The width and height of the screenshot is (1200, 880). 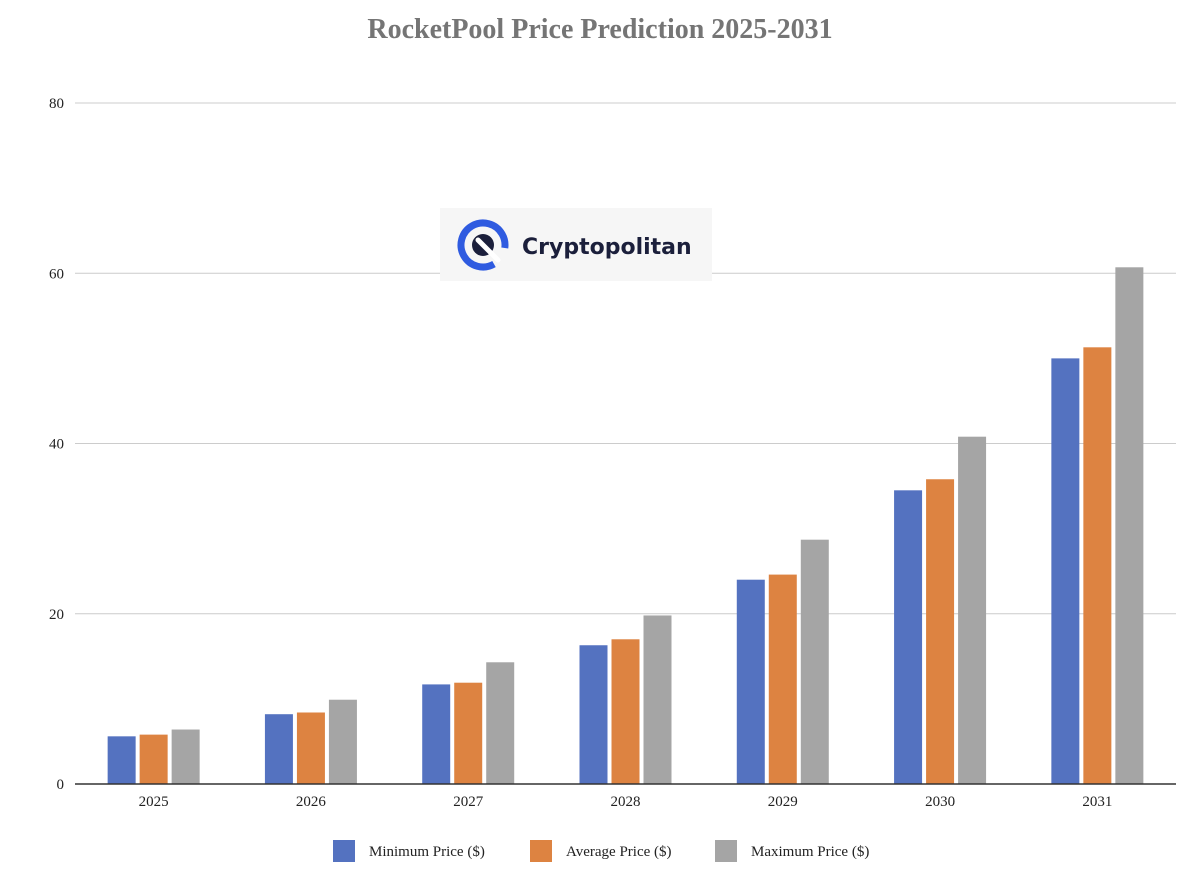 What do you see at coordinates (56, 274) in the screenshot?
I see `y-tick-label: 60` at bounding box center [56, 274].